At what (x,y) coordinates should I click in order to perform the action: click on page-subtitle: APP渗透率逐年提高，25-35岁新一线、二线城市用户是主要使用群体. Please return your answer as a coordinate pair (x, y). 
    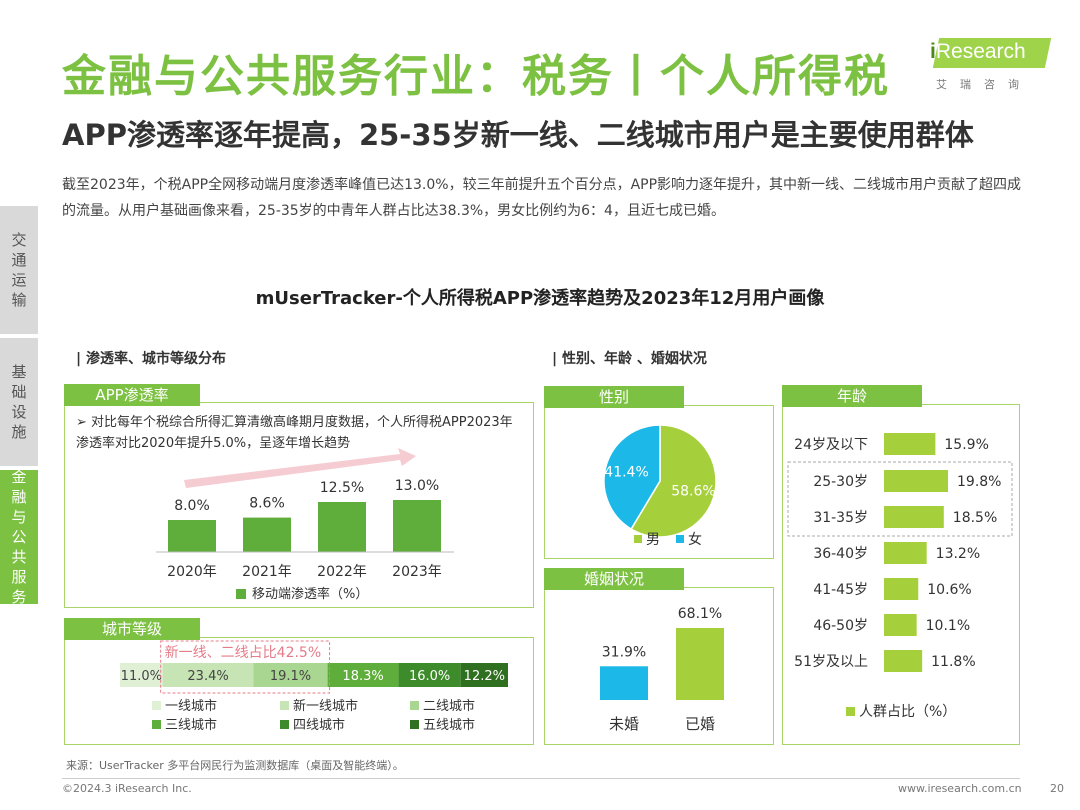
    Looking at the image, I should click on (518, 135).